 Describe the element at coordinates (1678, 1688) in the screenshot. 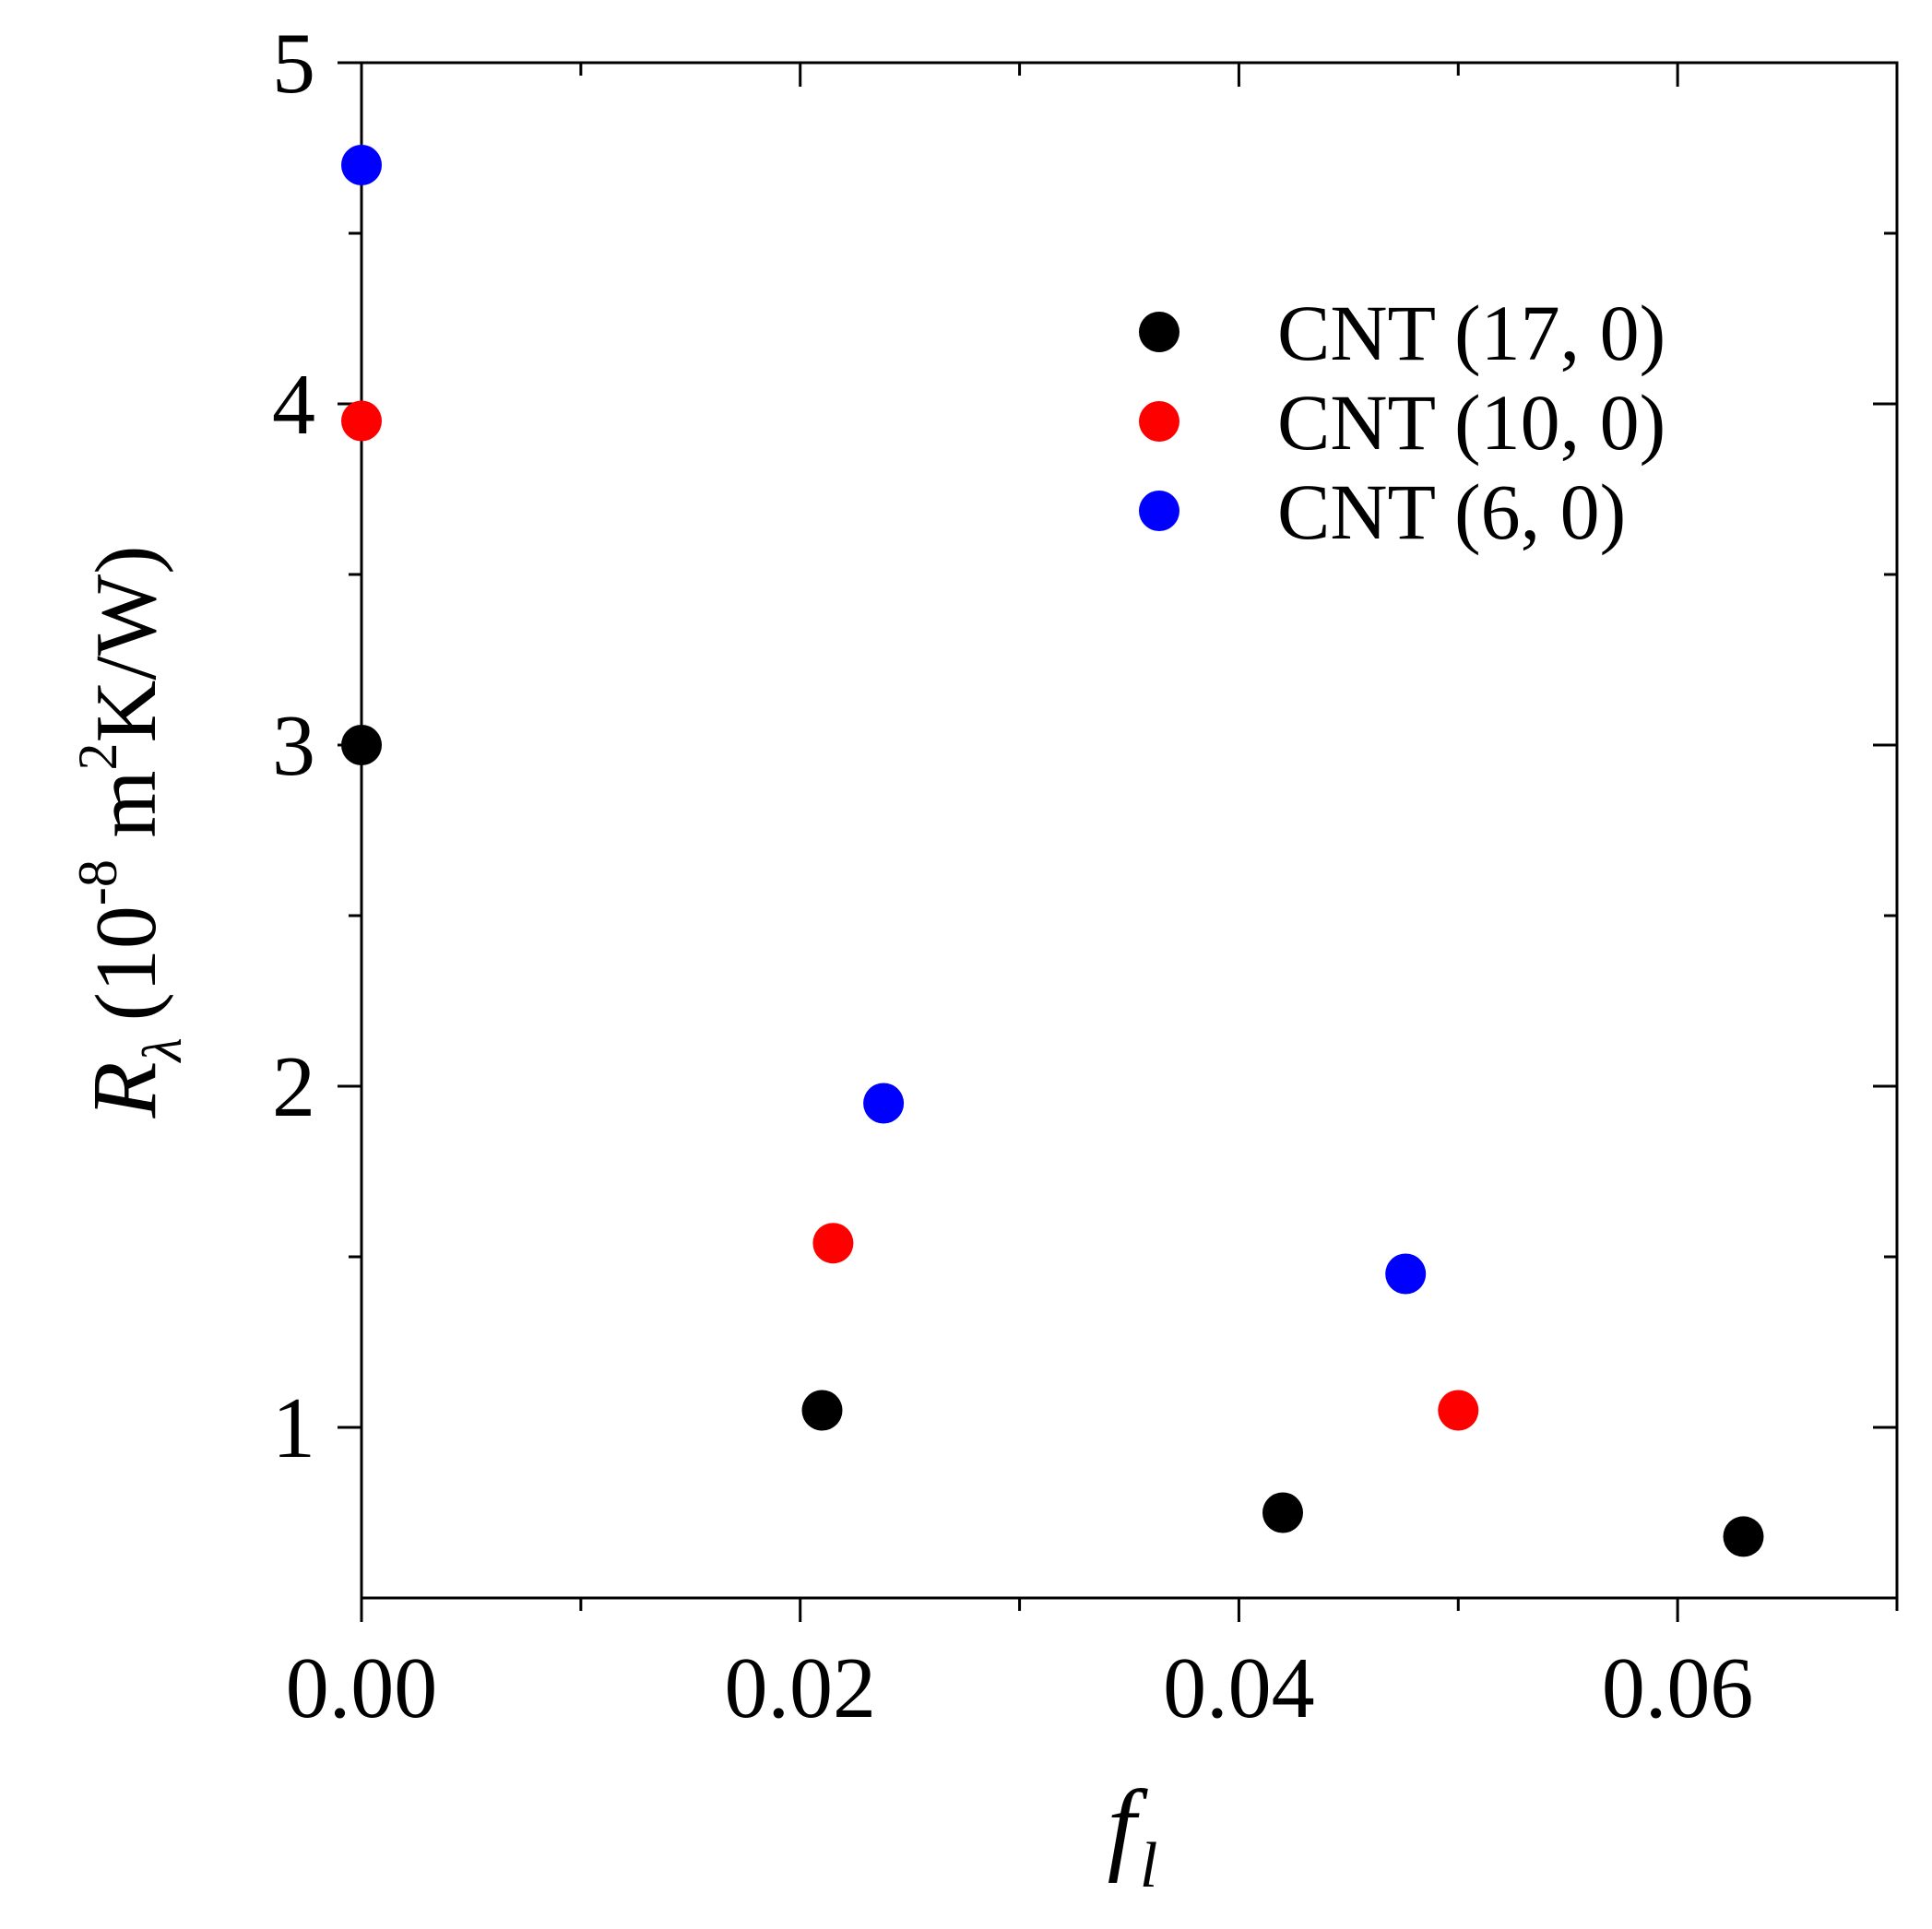

I see `x-tick-label: 0.06` at that location.